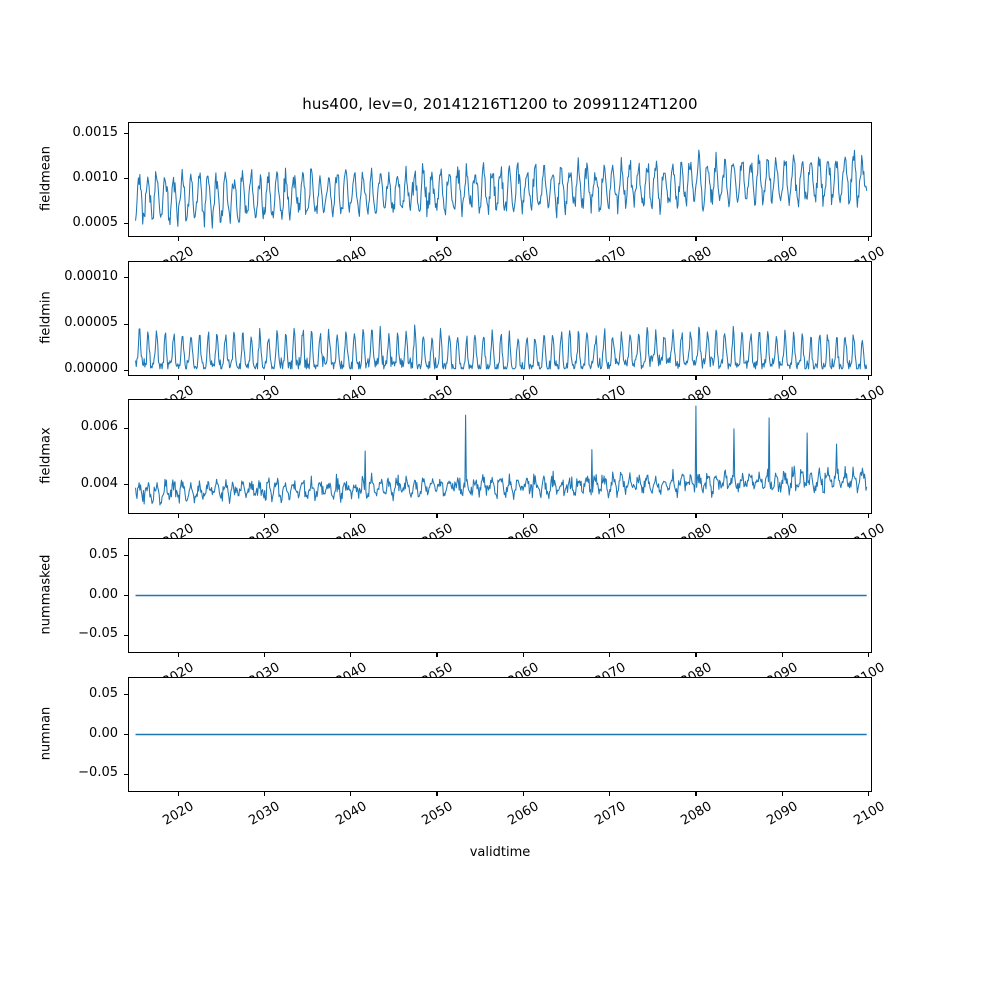 The height and width of the screenshot is (1000, 1000). Describe the element at coordinates (351, 814) in the screenshot. I see `x-tick-label: 2040` at that location.